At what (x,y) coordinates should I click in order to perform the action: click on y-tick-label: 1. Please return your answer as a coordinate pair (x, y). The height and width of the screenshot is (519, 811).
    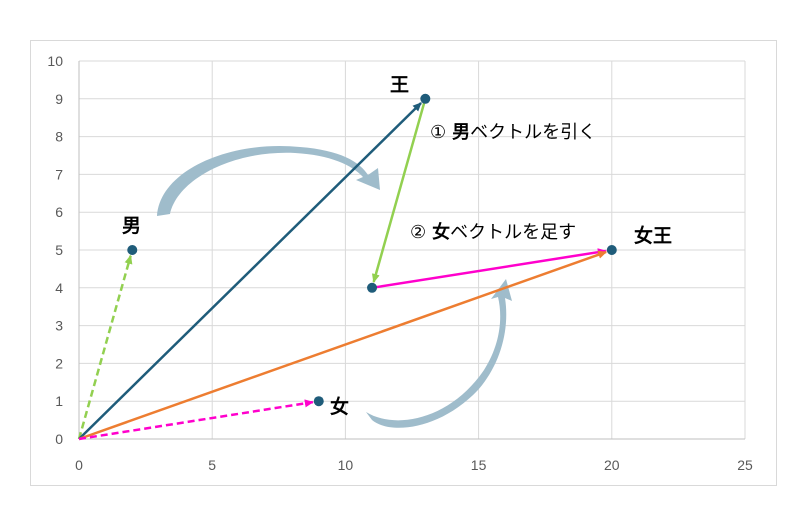
    Looking at the image, I should click on (59, 401).